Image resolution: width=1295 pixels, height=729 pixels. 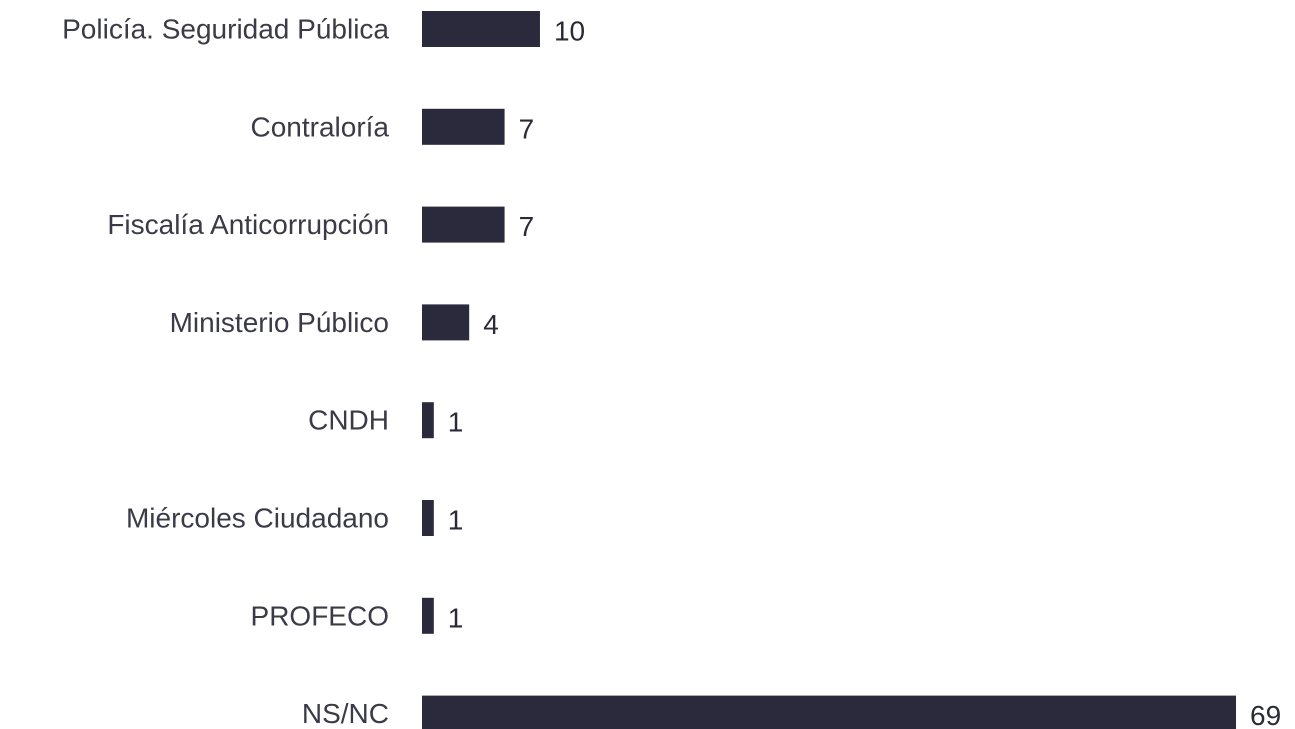 What do you see at coordinates (279, 322) in the screenshot?
I see `category-label: Ministerio Público` at bounding box center [279, 322].